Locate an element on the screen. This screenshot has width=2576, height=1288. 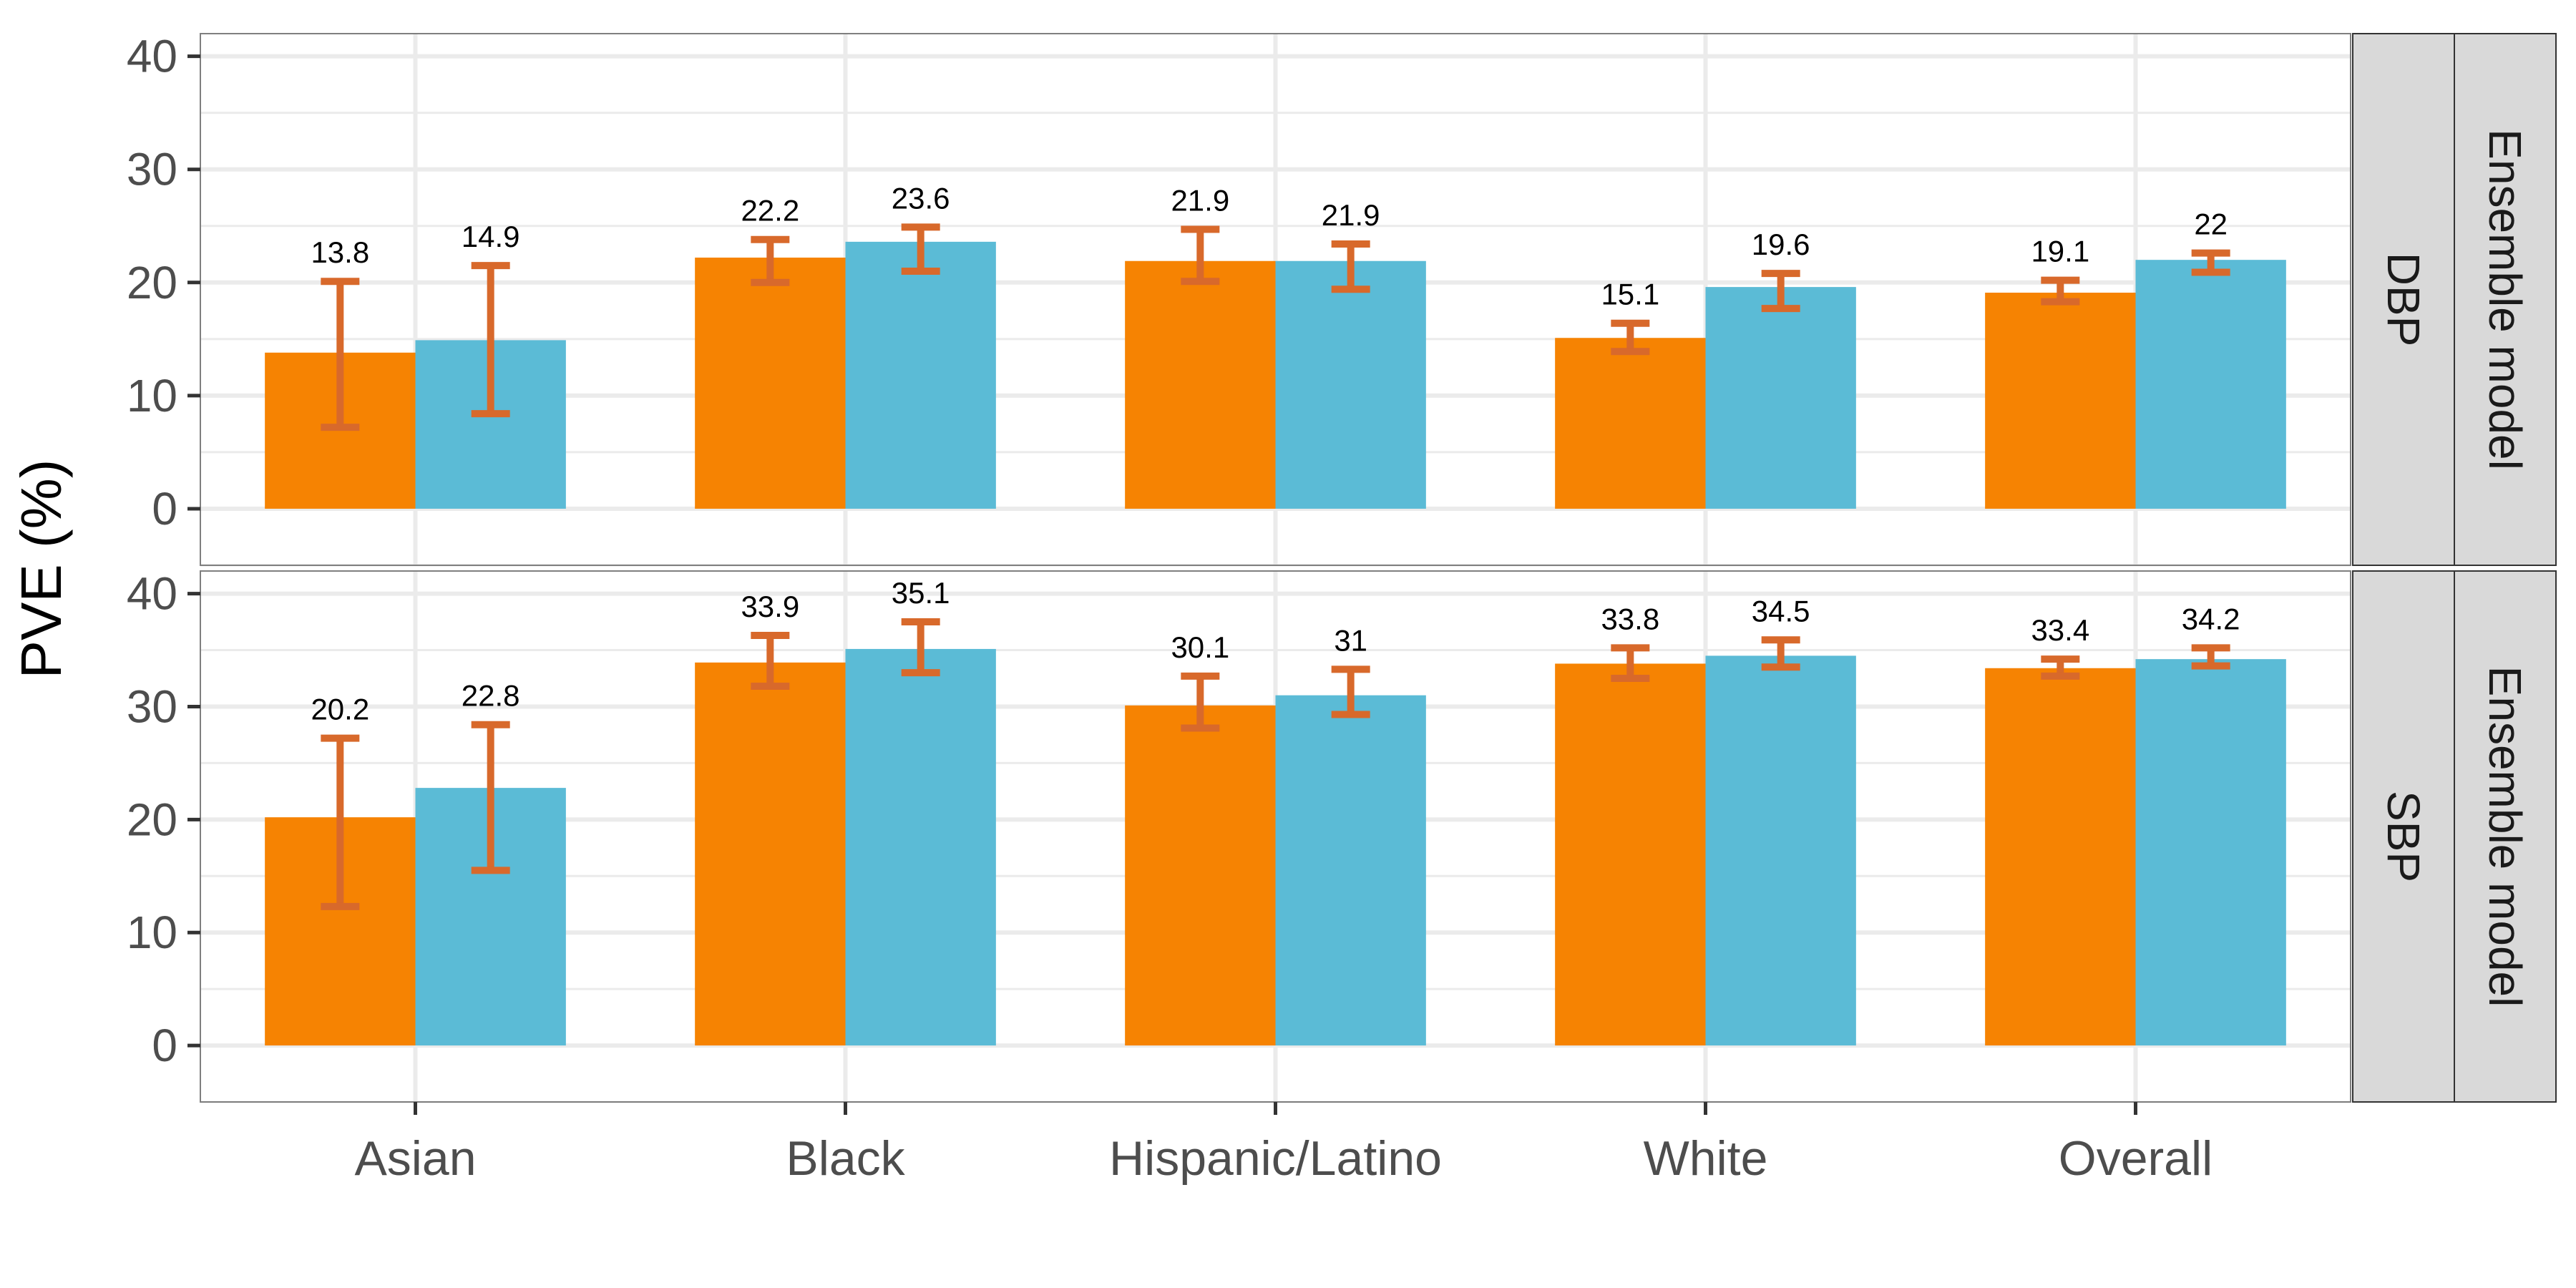
x-axis: Asian Black Hispanic/Latino White Overall is located at coordinates (1283, 1144).